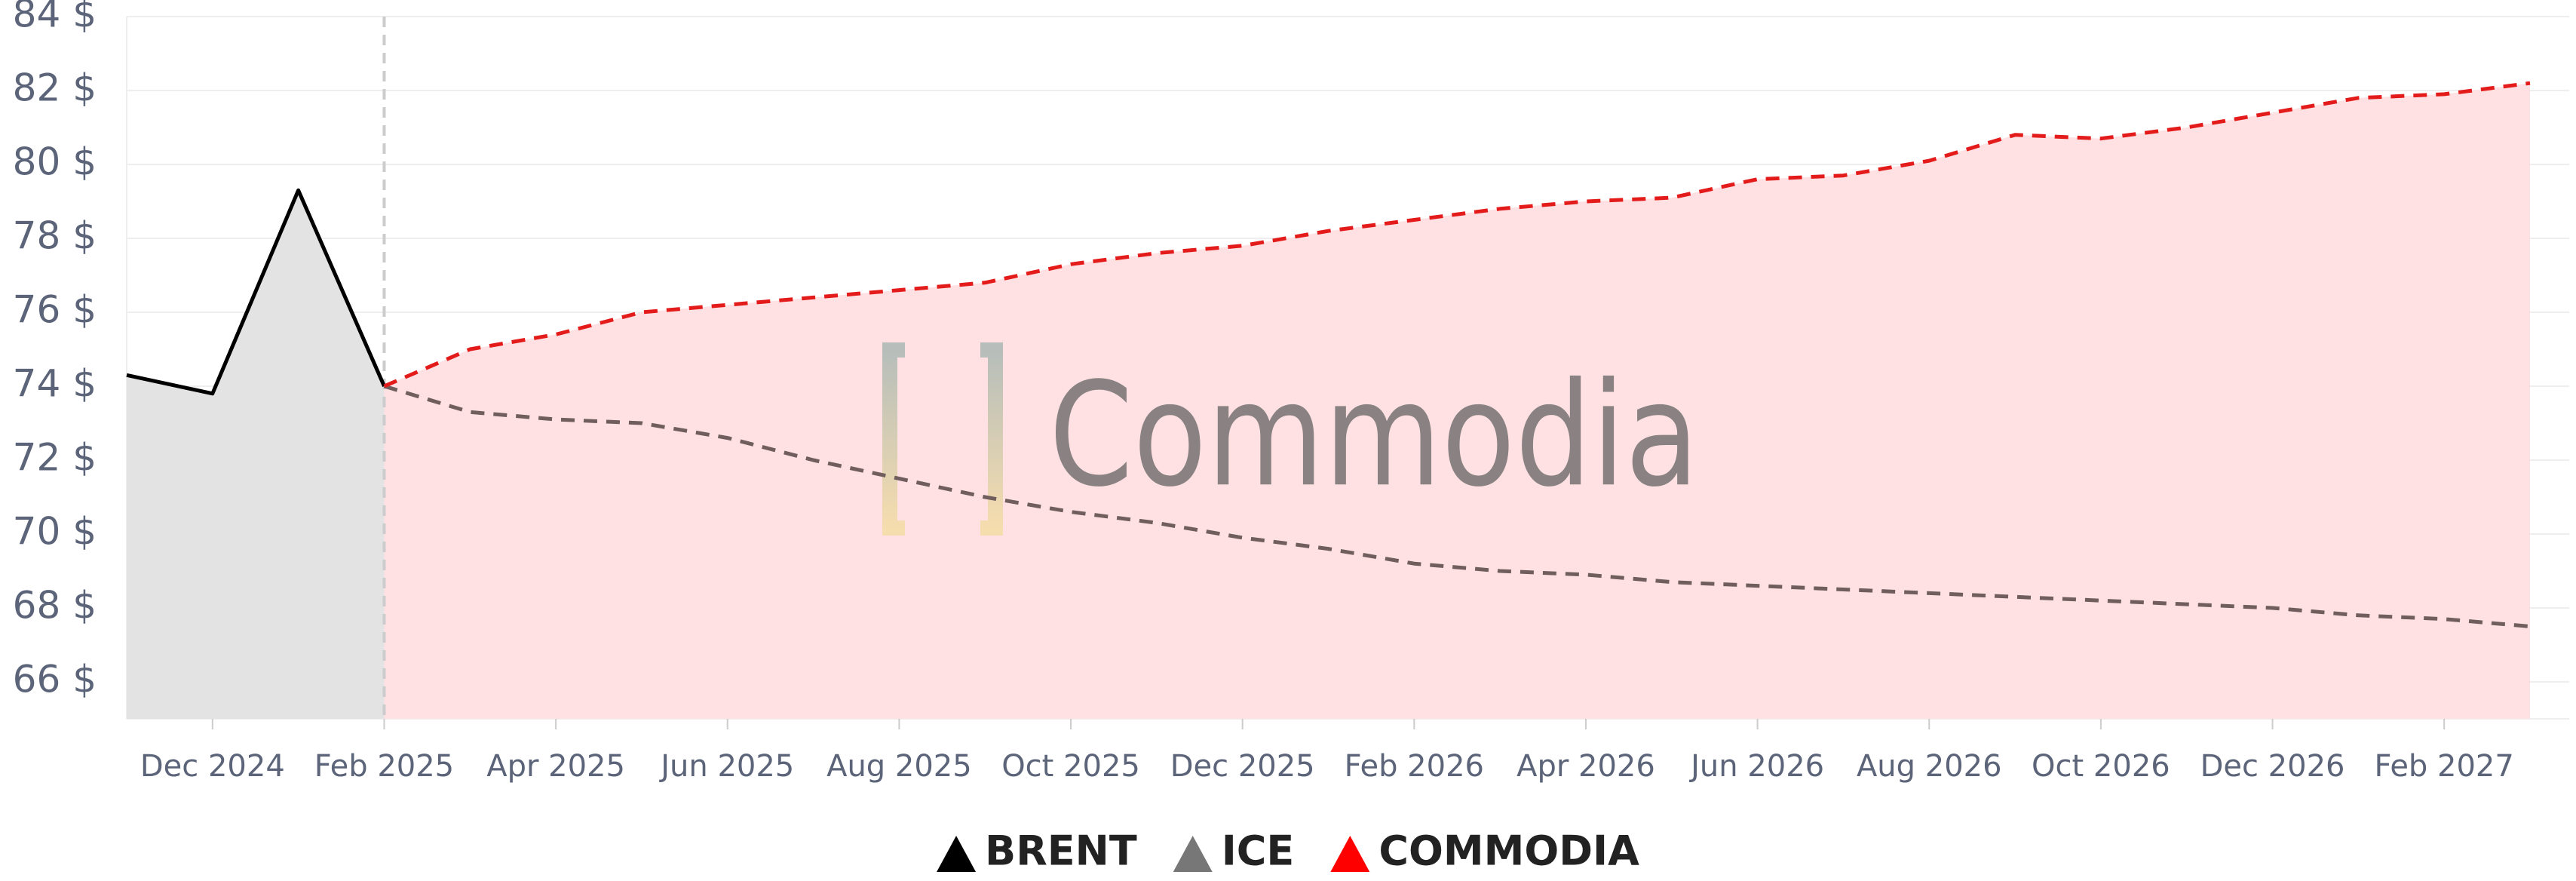 The image size is (2576, 881). Describe the element at coordinates (256, 292) in the screenshot. I see `line` at that location.